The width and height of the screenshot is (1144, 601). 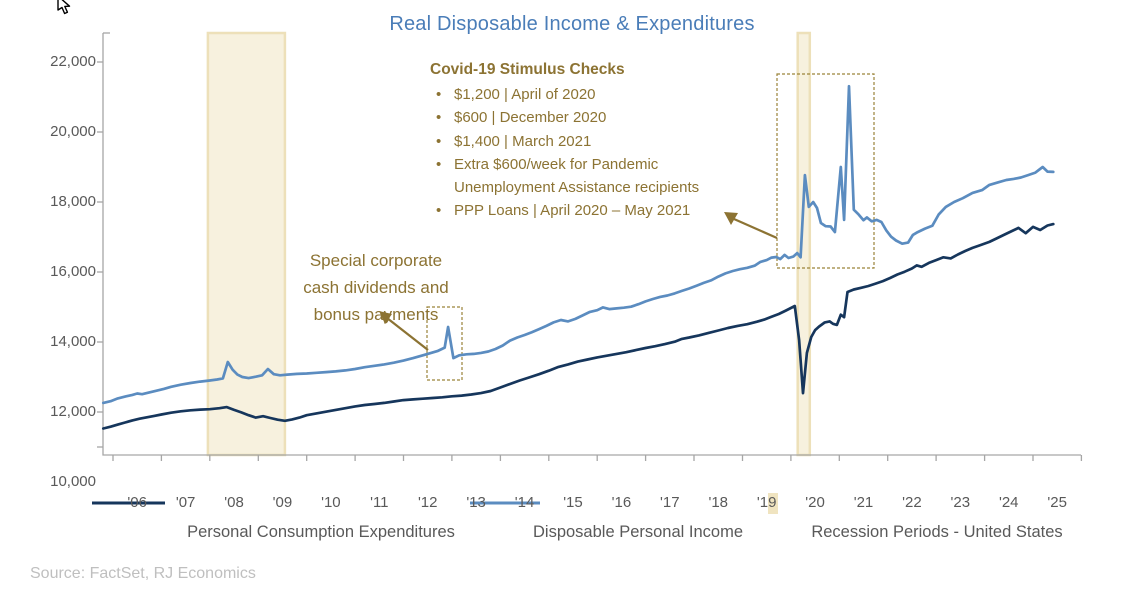 What do you see at coordinates (718, 502) in the screenshot?
I see `x-axis-label: '18` at bounding box center [718, 502].